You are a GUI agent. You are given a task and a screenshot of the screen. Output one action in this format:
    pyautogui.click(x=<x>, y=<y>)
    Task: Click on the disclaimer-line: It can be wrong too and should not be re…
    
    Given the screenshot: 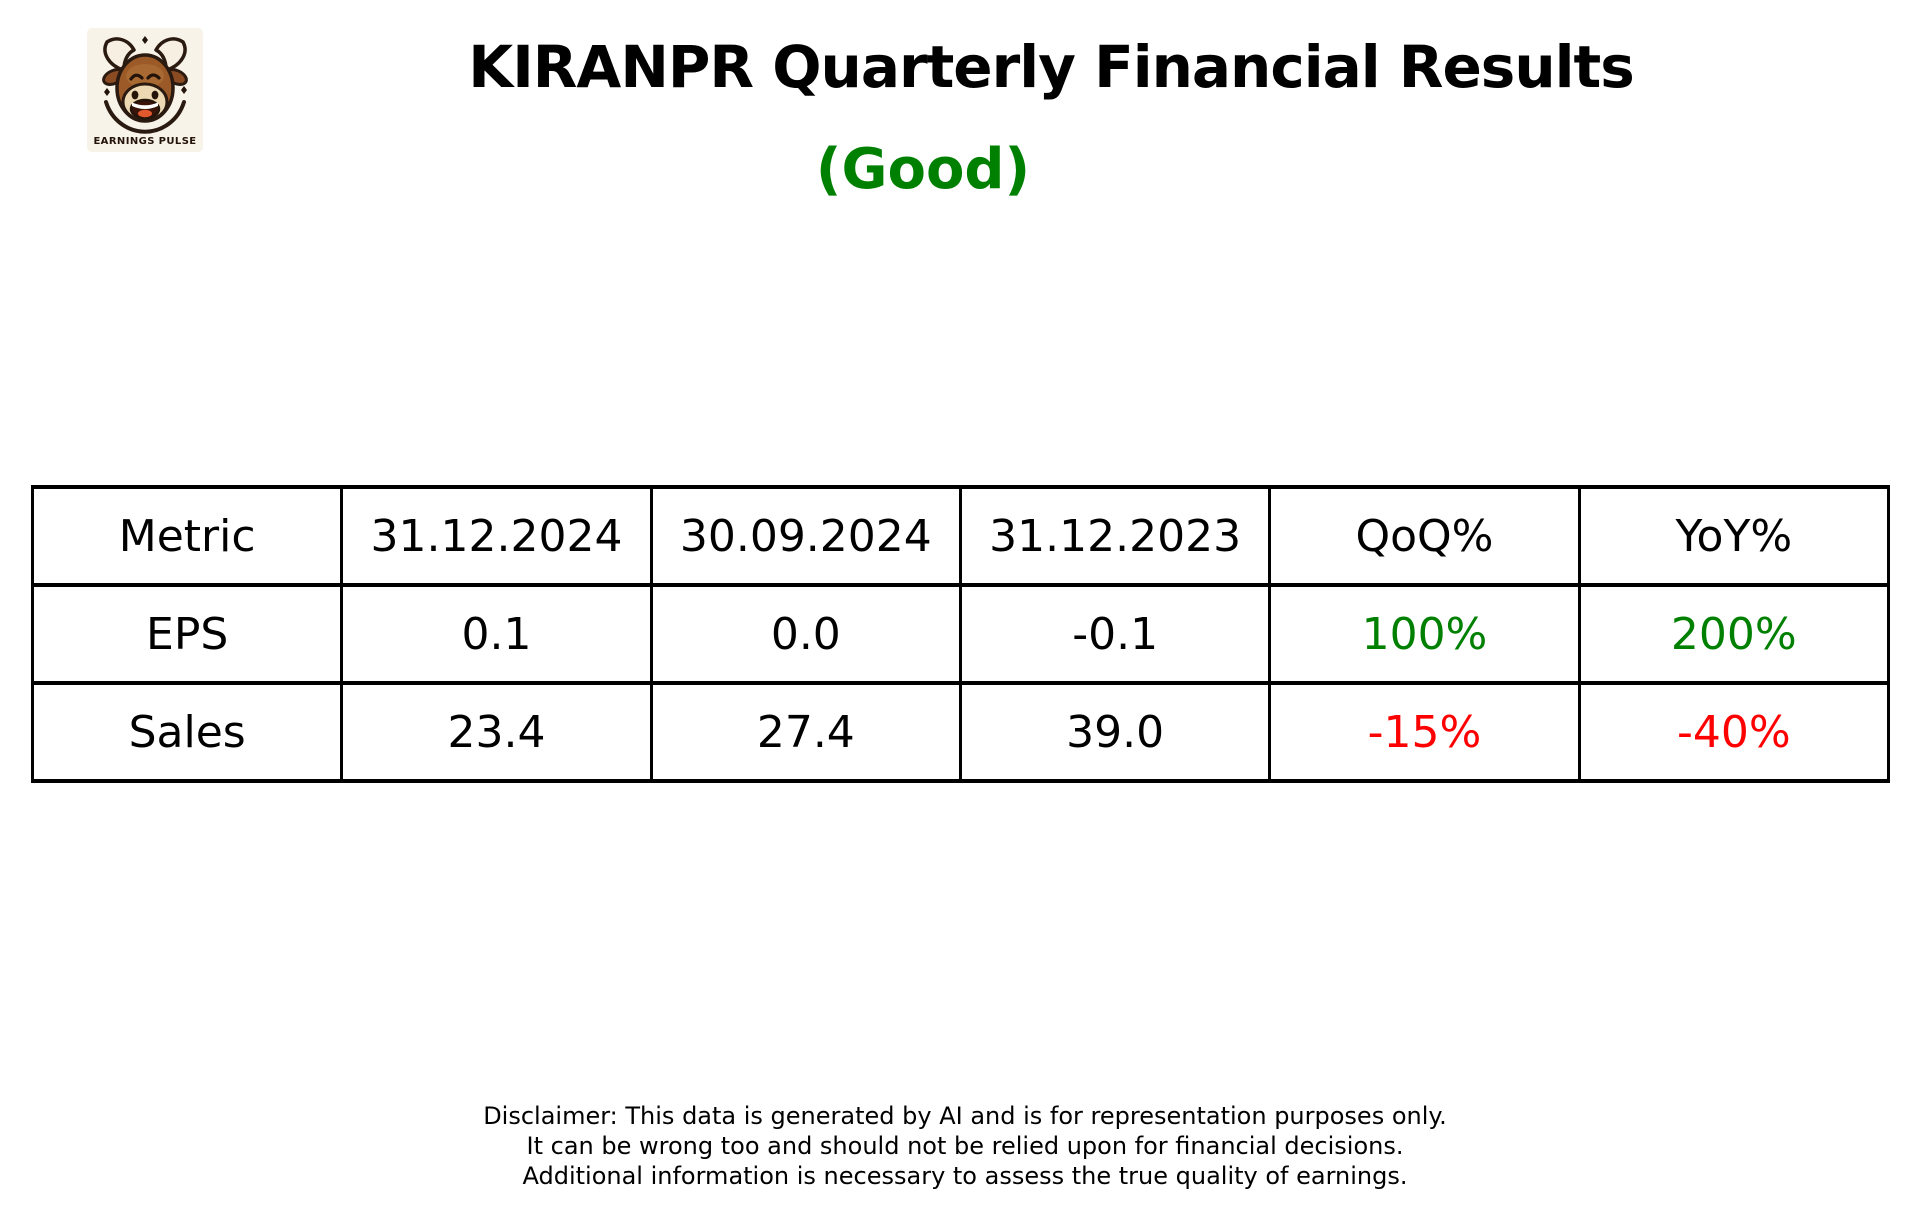 What is the action you would take?
    pyautogui.click(x=965, y=1146)
    